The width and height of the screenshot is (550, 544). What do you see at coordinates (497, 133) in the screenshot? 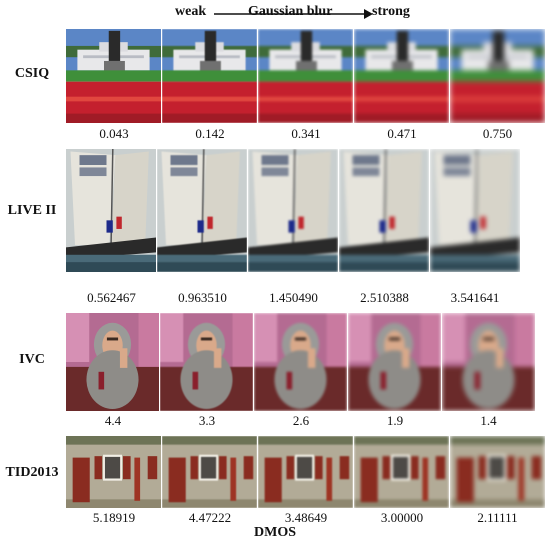
I see `dmos-value: 0.750` at bounding box center [497, 133].